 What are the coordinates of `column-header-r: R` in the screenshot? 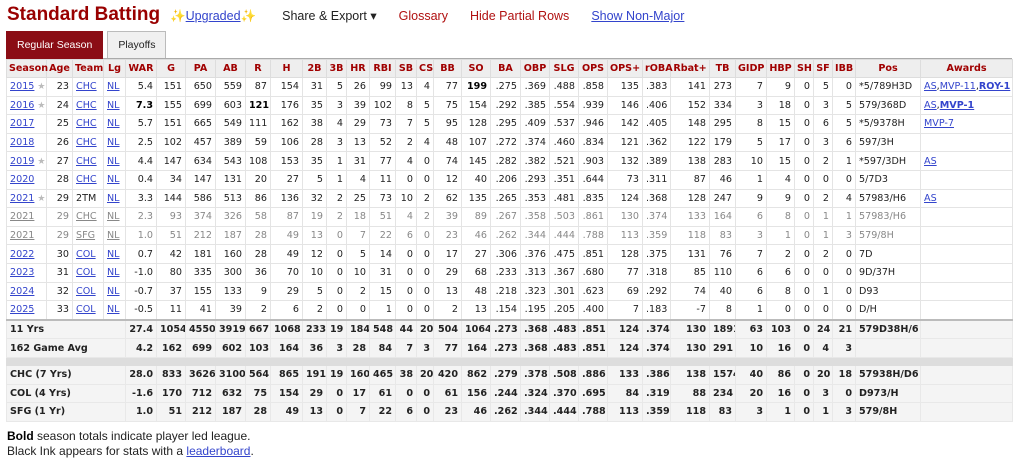 It's located at (258, 68).